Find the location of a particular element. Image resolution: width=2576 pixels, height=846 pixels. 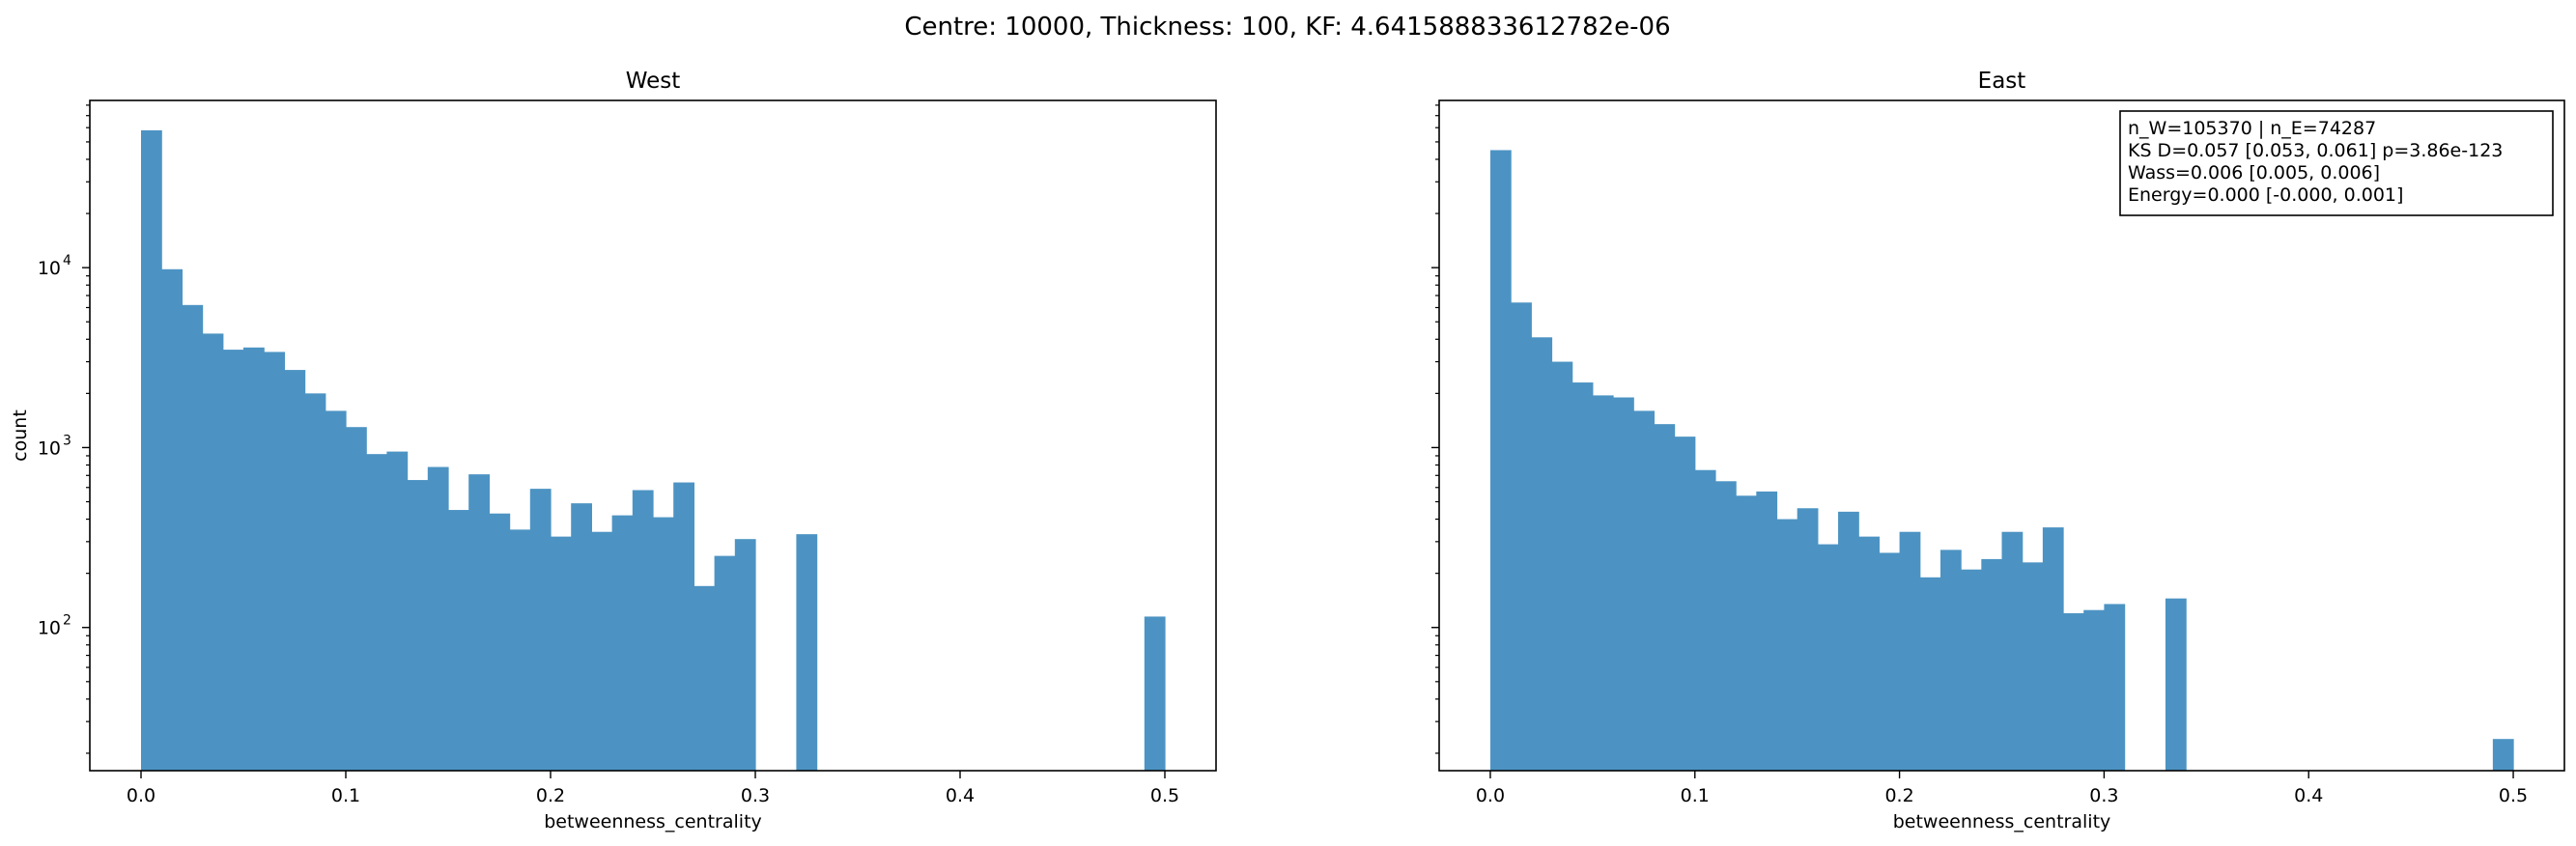

west-y-tick-exponent: 4 is located at coordinates (67, 260).